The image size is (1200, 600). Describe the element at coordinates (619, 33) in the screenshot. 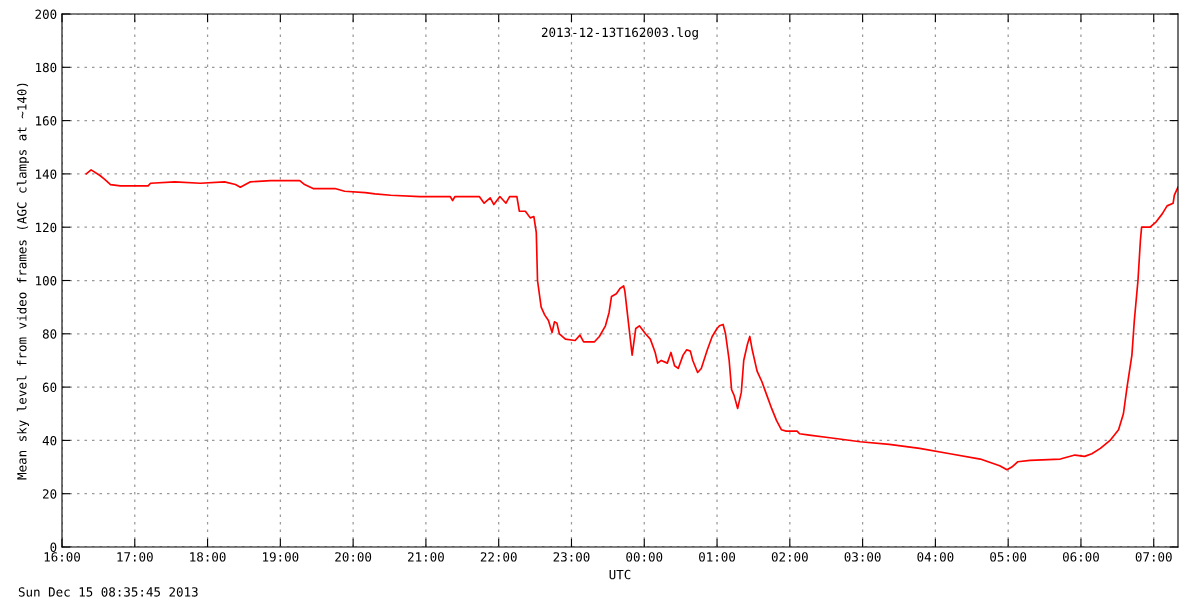

I see `text: 2013-12-13T162003.log` at that location.